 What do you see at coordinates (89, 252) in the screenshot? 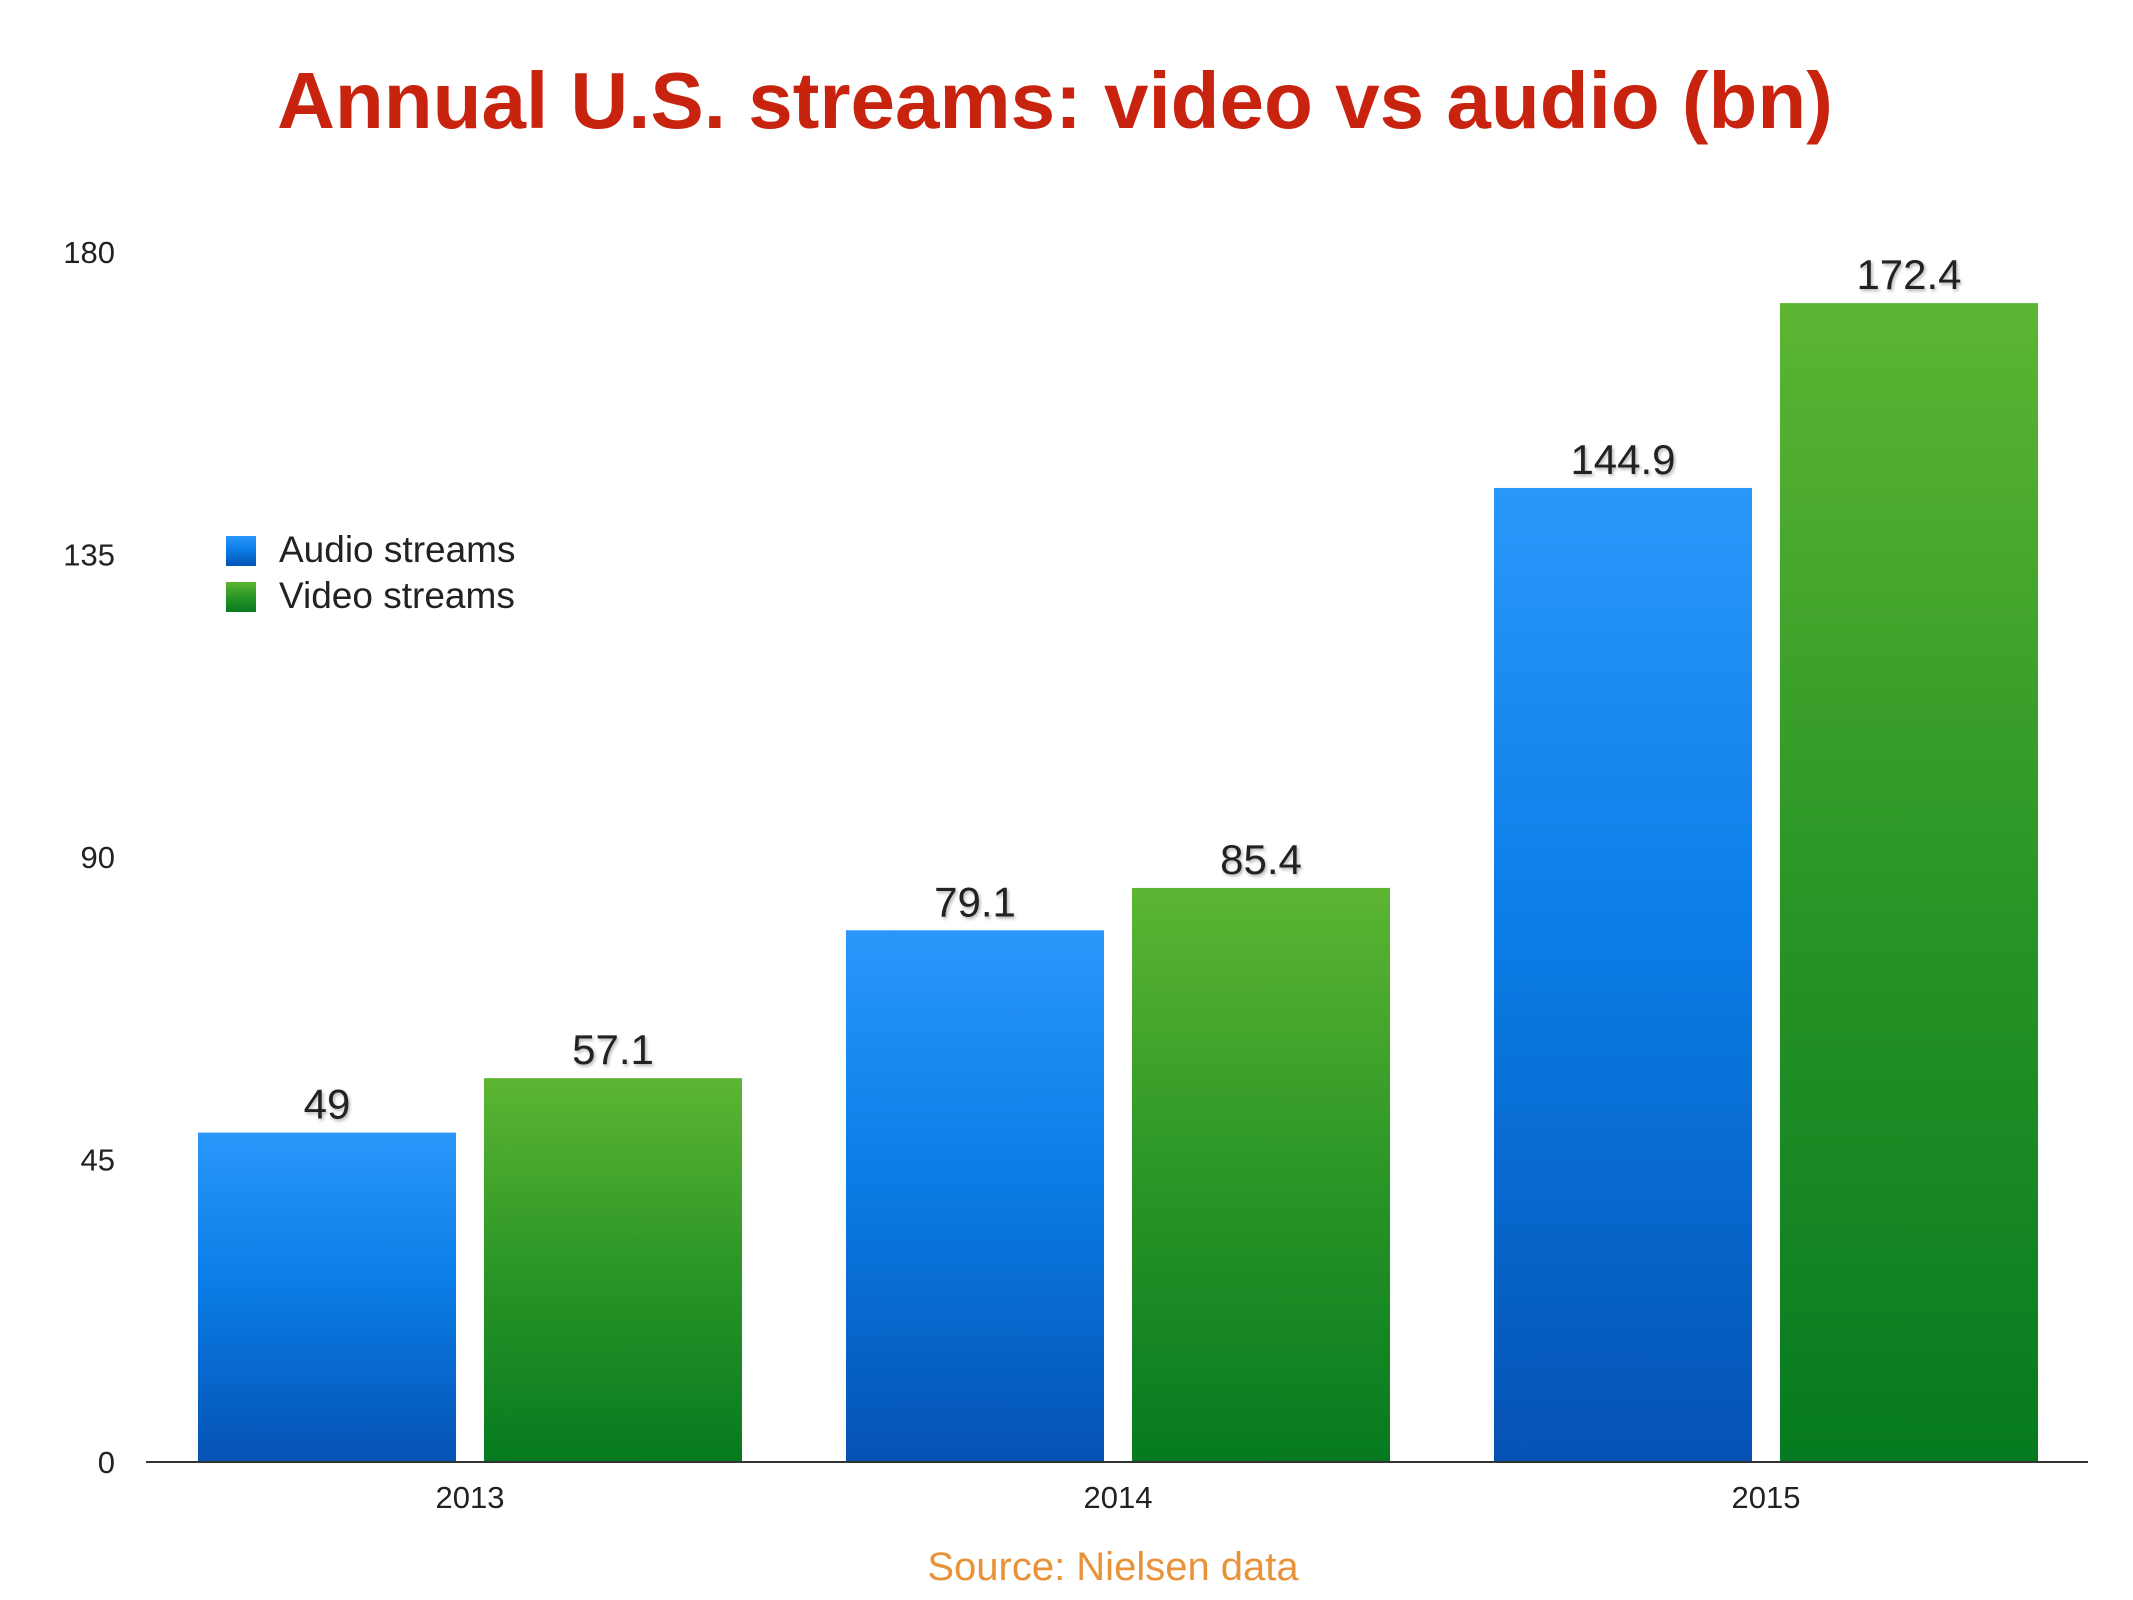
I see `y-tick-label: 180` at bounding box center [89, 252].